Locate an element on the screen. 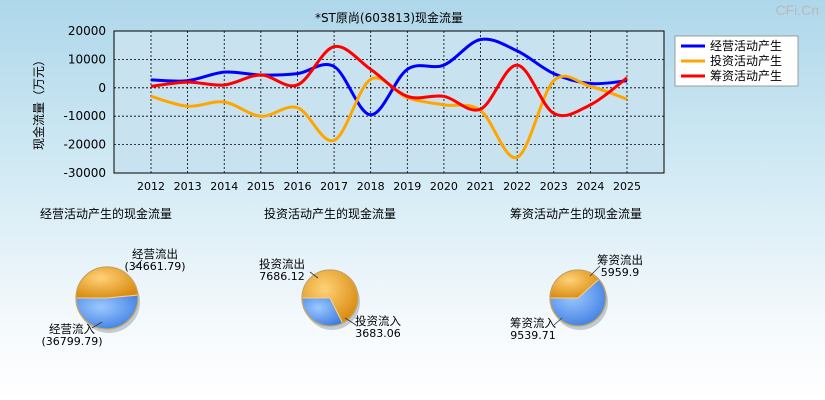 This screenshot has height=400, width=825. pie-slice-label: 筹资流出 is located at coordinates (620, 260).